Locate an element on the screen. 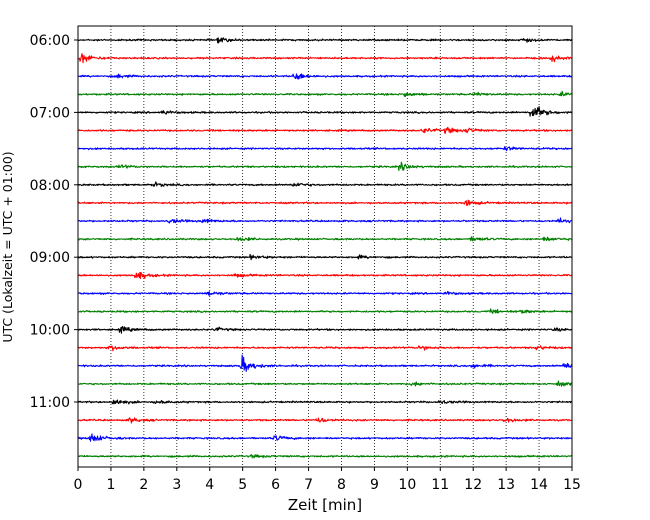 The height and width of the screenshot is (520, 650). y-tick-label: 10:00 is located at coordinates (50, 331).